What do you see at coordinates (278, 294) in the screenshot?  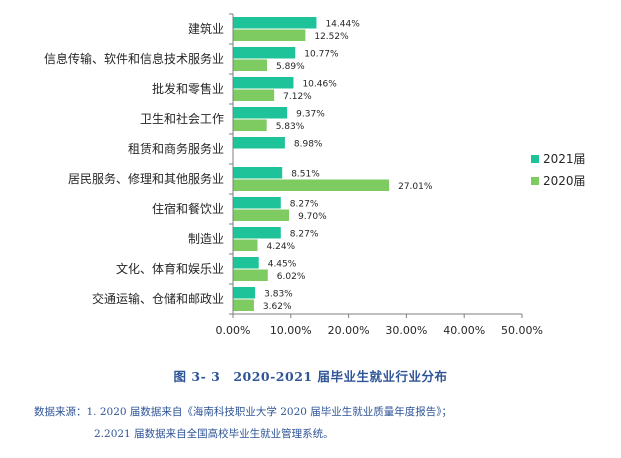 I see `data-label: 3.83%` at bounding box center [278, 294].